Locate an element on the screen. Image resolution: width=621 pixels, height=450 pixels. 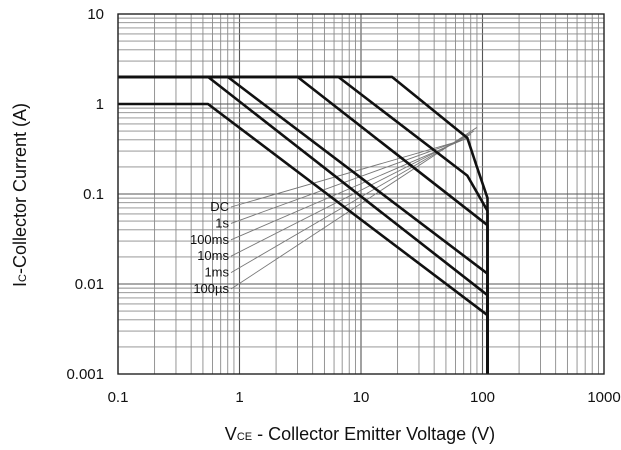
y-axis-label-sub: C is located at coordinates (23, 278).